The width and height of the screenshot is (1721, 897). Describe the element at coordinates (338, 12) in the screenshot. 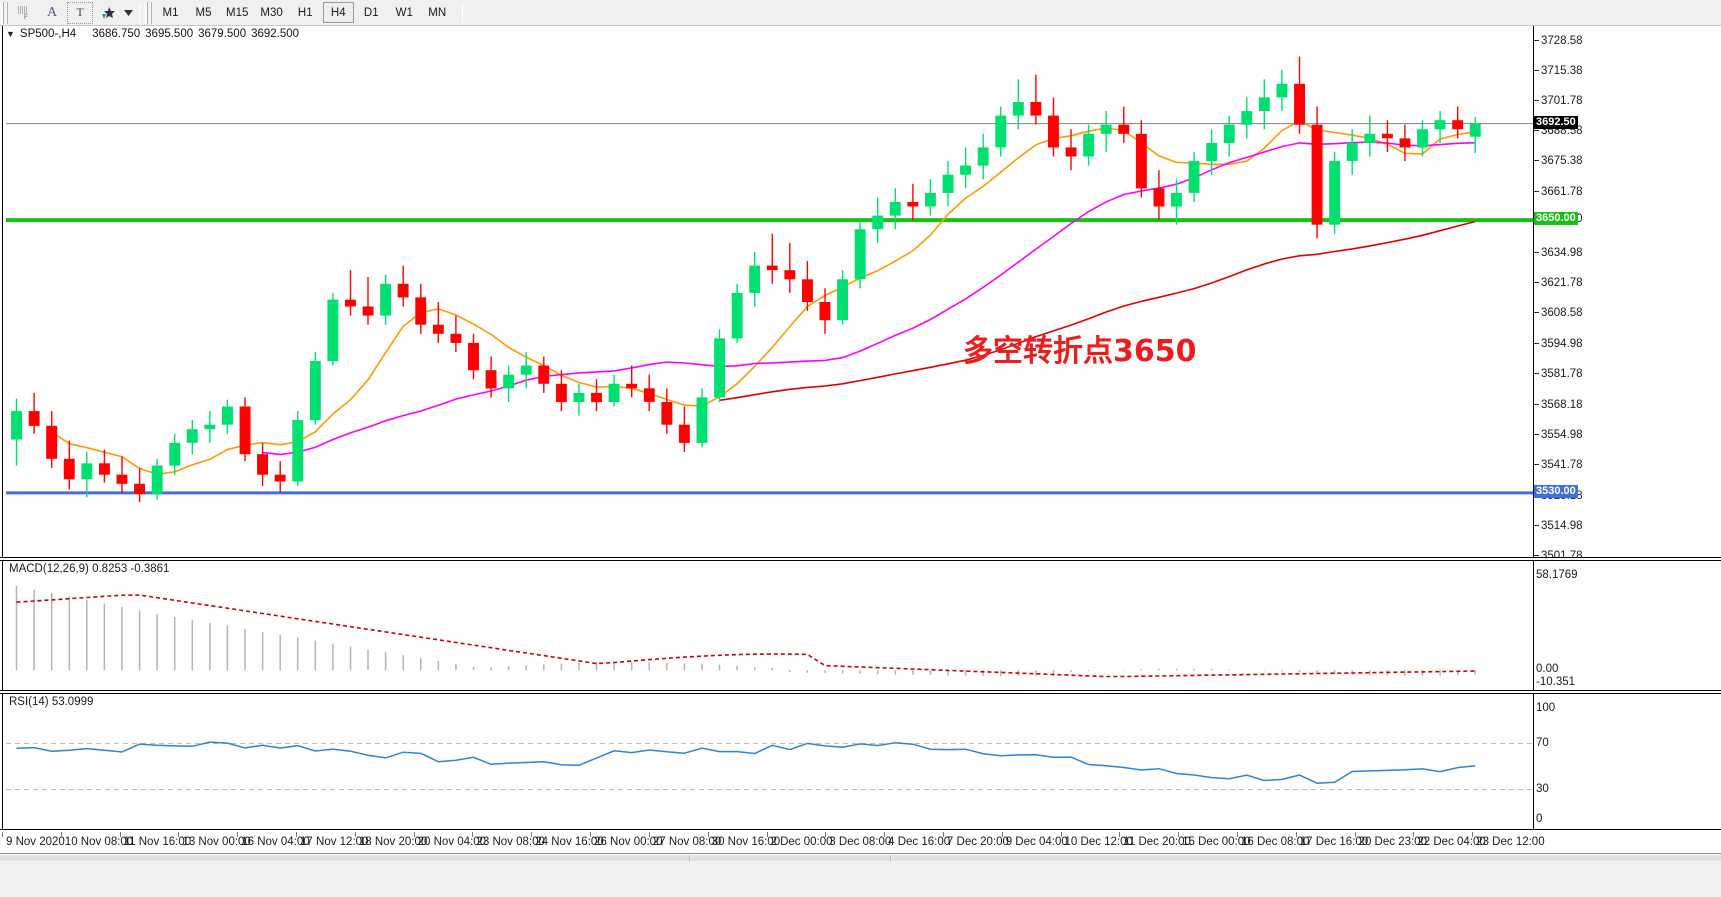

I see `timeframe-button-h4: H4` at that location.